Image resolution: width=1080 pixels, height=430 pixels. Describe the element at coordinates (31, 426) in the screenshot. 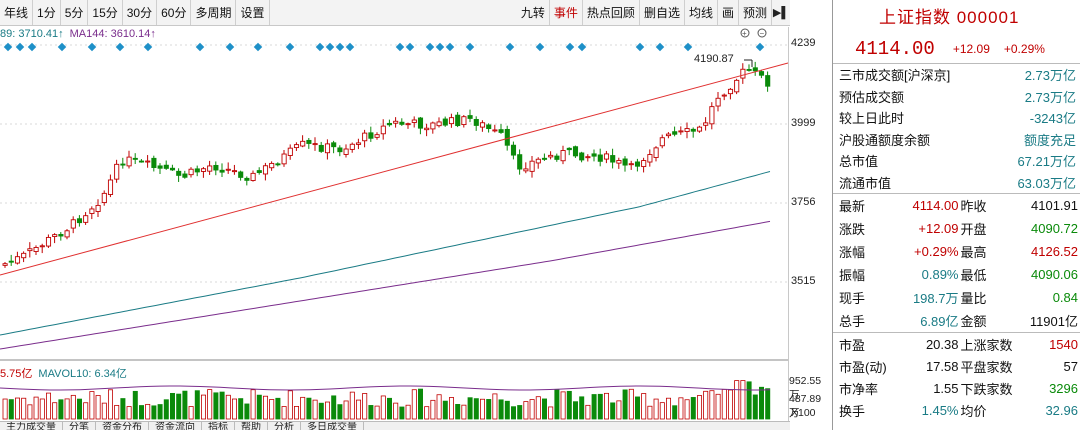

I see `bottom-tab: 主力成交量` at that location.